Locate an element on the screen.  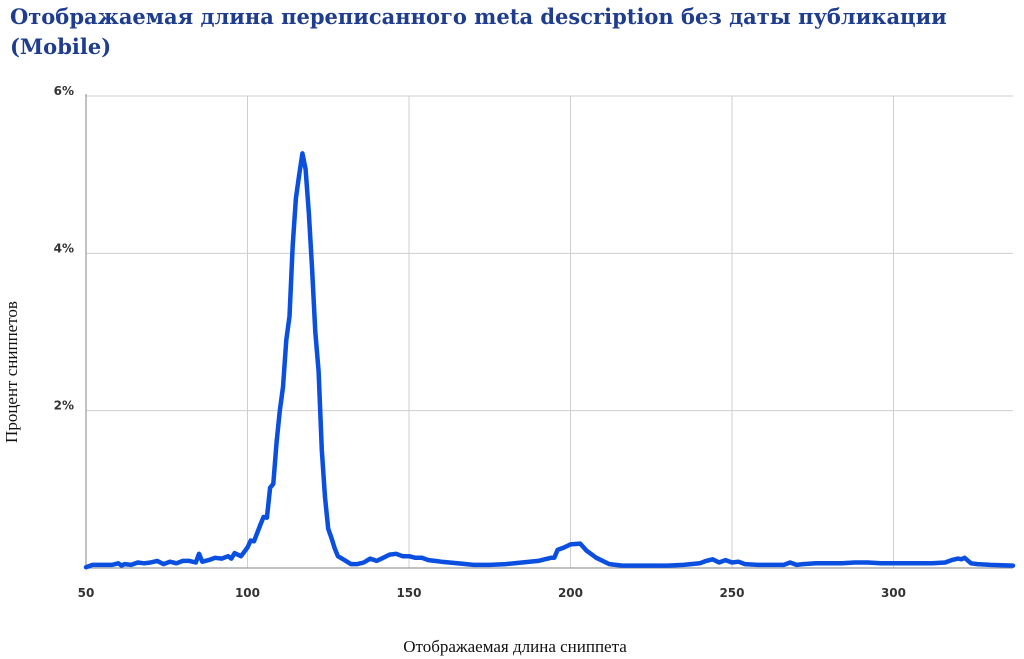
y-tick-label: 4% is located at coordinates (64, 248).